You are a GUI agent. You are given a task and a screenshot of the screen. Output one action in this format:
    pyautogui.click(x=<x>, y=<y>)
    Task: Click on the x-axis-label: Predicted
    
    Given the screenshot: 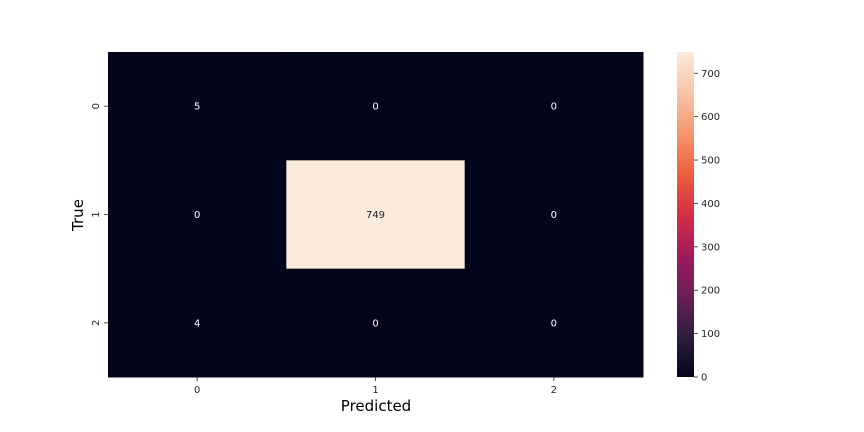 What is the action you would take?
    pyautogui.click(x=376, y=406)
    